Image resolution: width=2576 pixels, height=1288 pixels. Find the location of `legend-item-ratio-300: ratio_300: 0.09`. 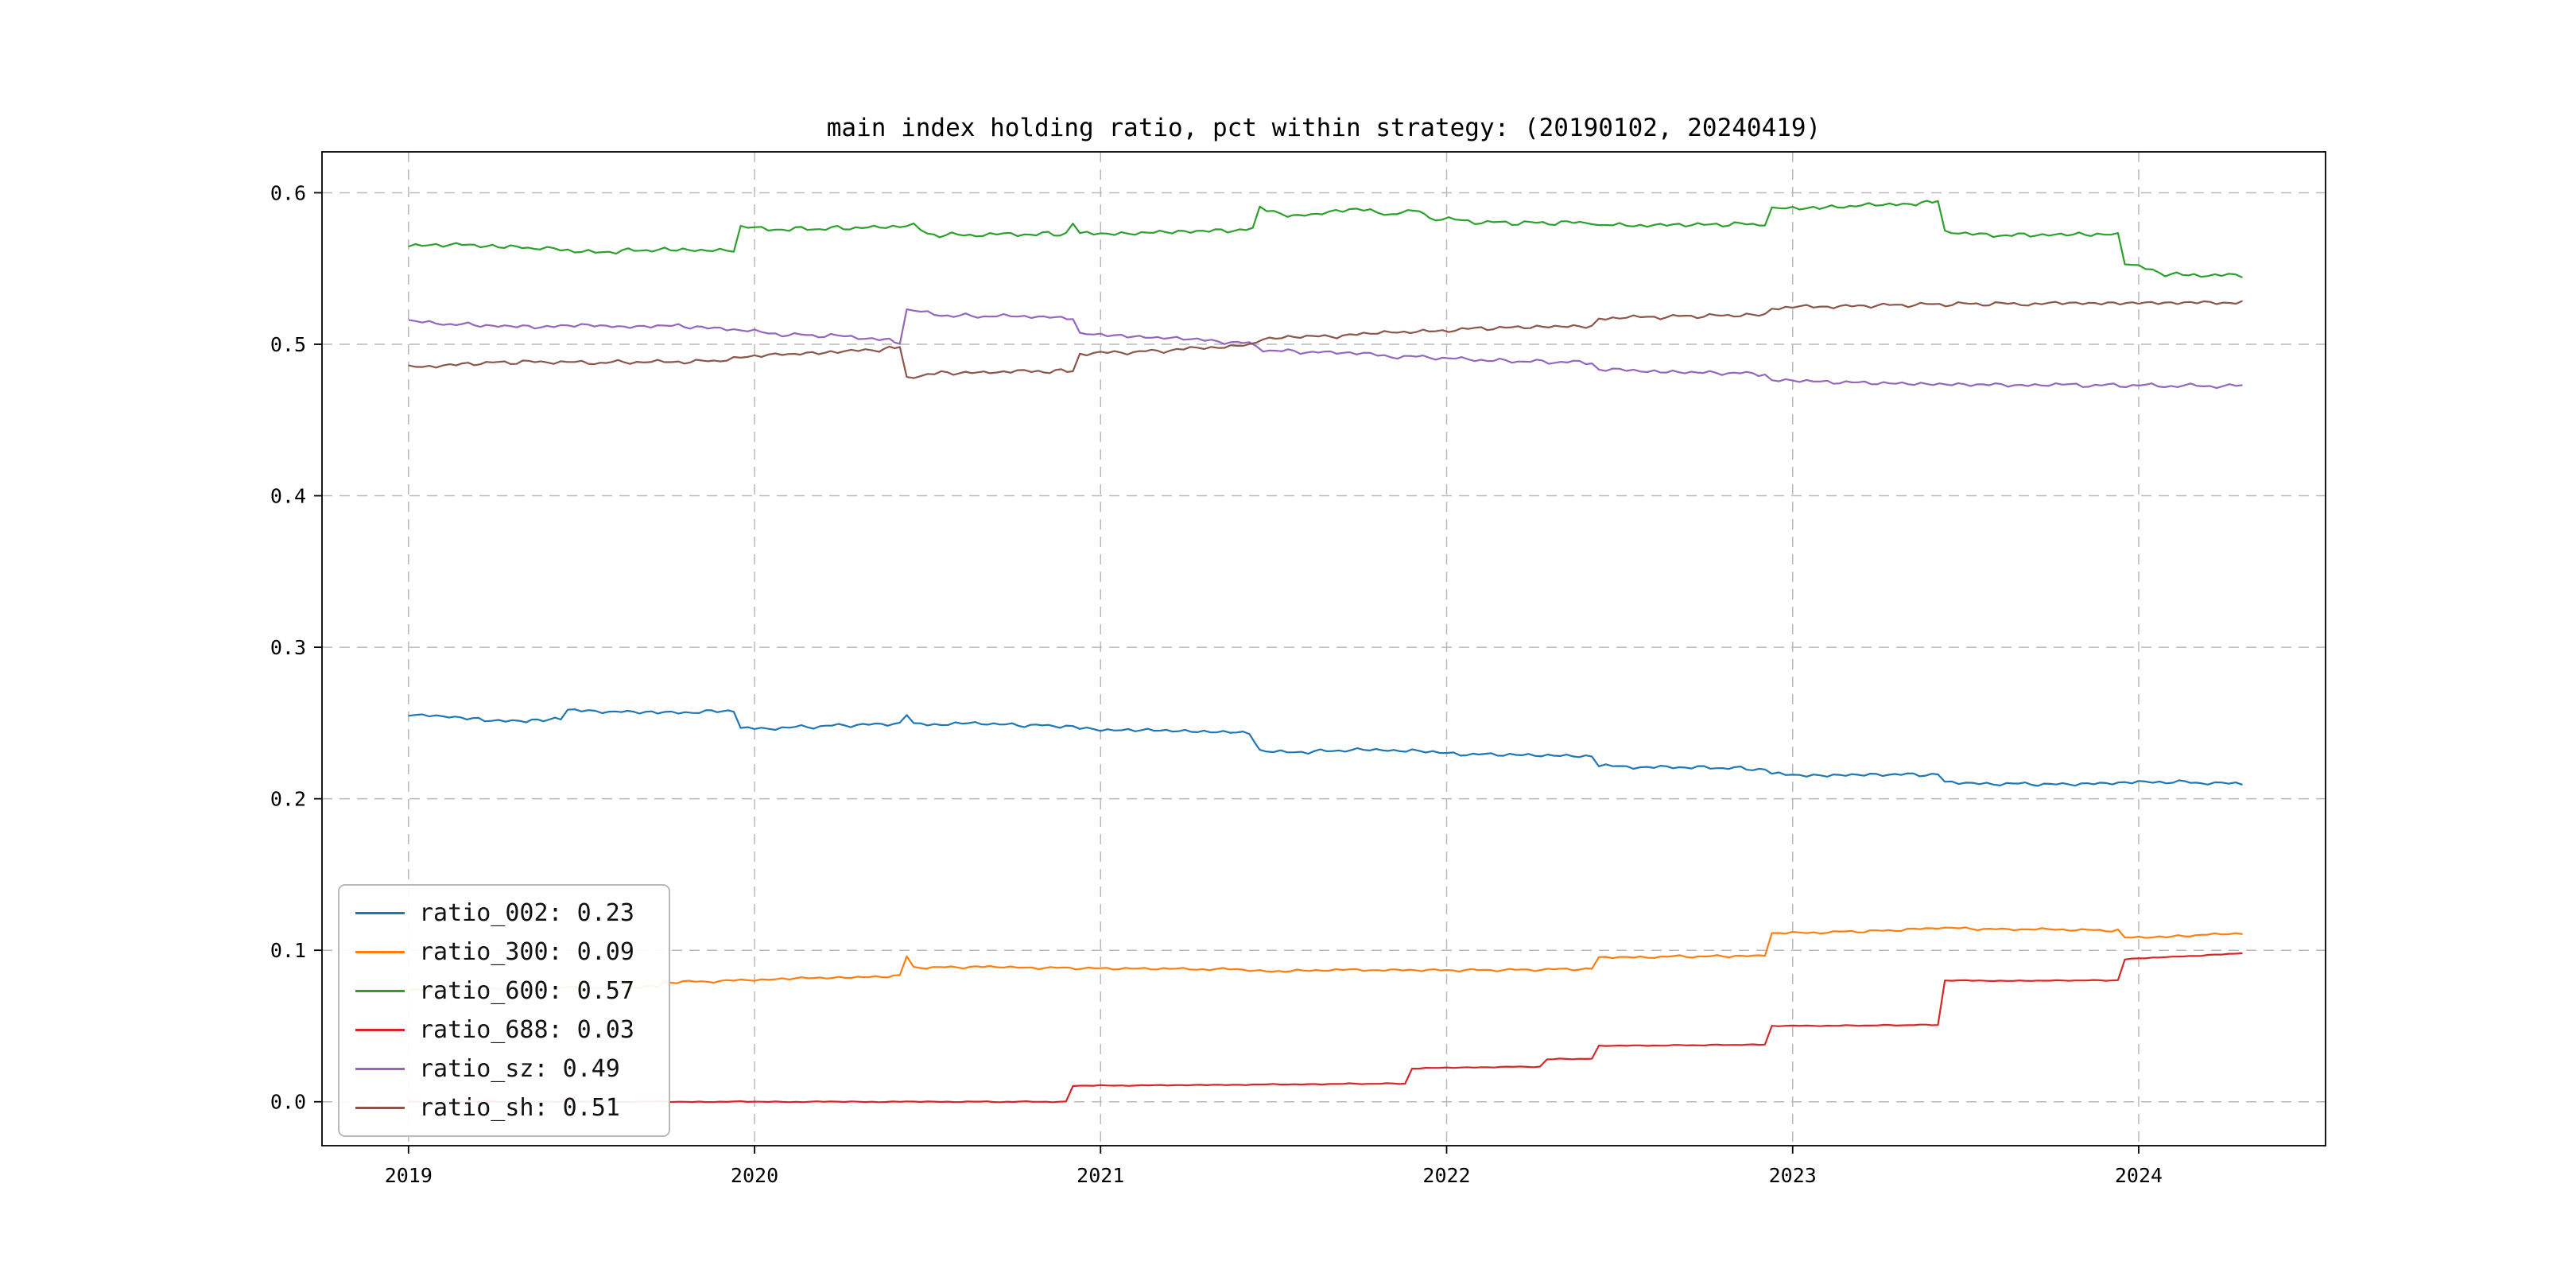

legend-item-ratio-300: ratio_300: 0.09 is located at coordinates (504, 952).